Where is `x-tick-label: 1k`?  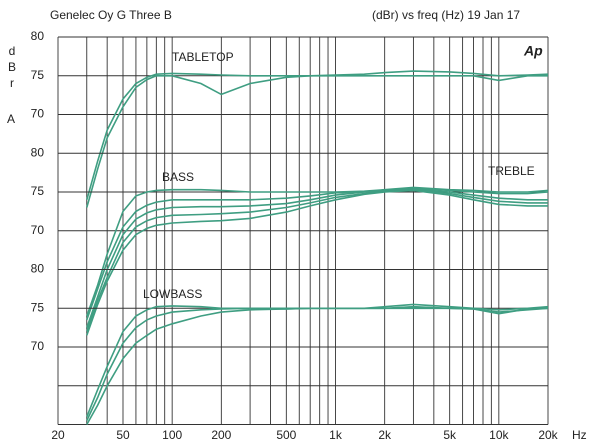 x-tick-label: 1k is located at coordinates (336, 435).